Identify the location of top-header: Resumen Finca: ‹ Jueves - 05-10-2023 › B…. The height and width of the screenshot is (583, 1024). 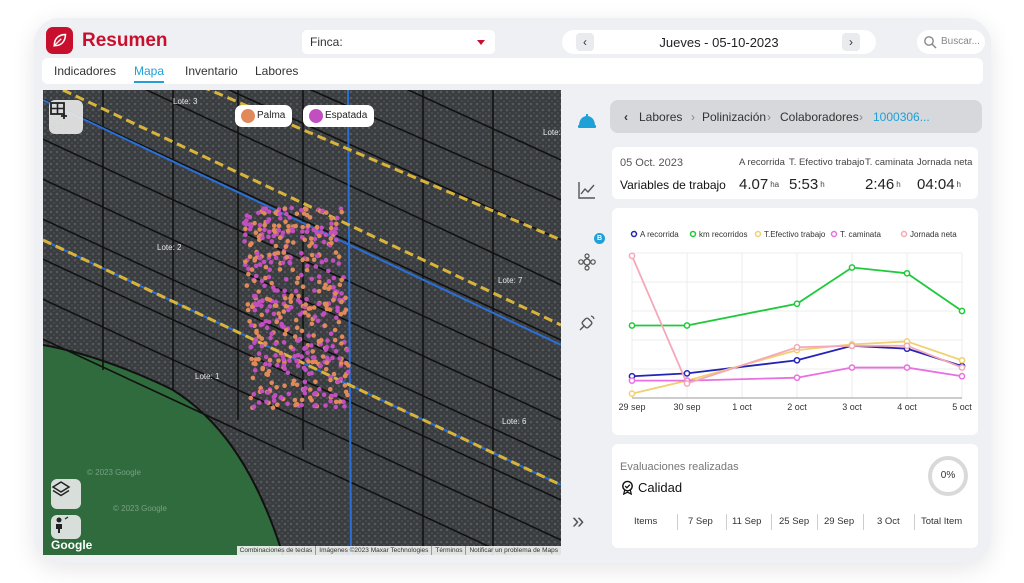
(512, 40).